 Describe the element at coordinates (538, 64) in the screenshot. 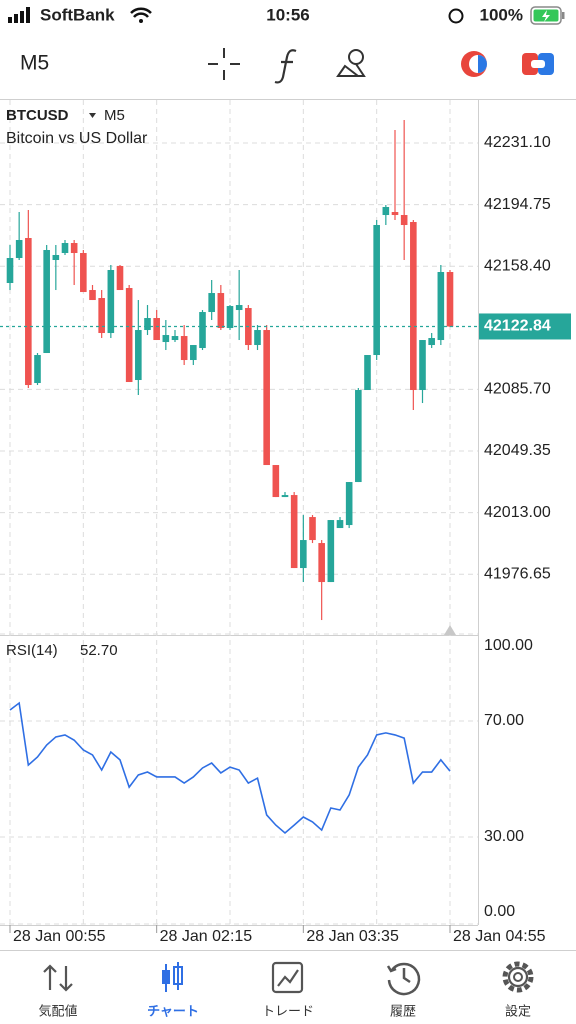

I see `trade-button` at that location.